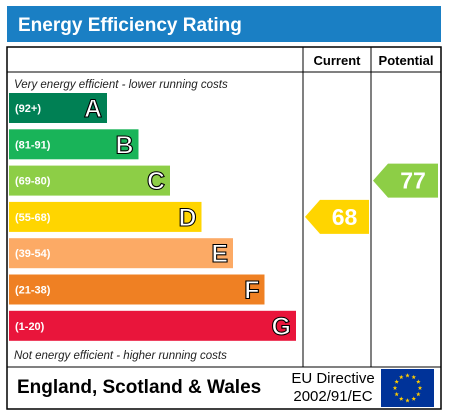 This screenshot has width=450, height=413. Describe the element at coordinates (33, 254) in the screenshot. I see `band-range-e: (39-54)` at that location.